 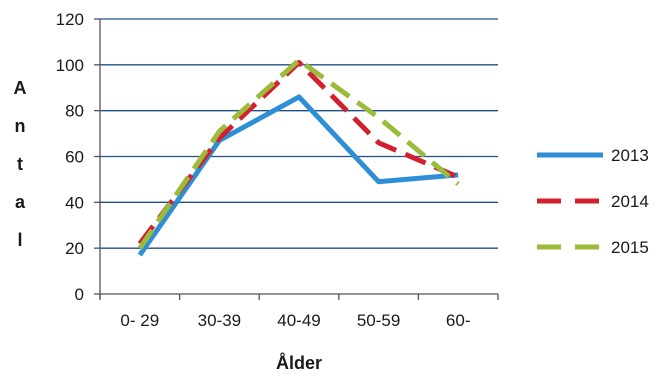 I want to click on x-tick-label: 60-, so click(x=458, y=320).